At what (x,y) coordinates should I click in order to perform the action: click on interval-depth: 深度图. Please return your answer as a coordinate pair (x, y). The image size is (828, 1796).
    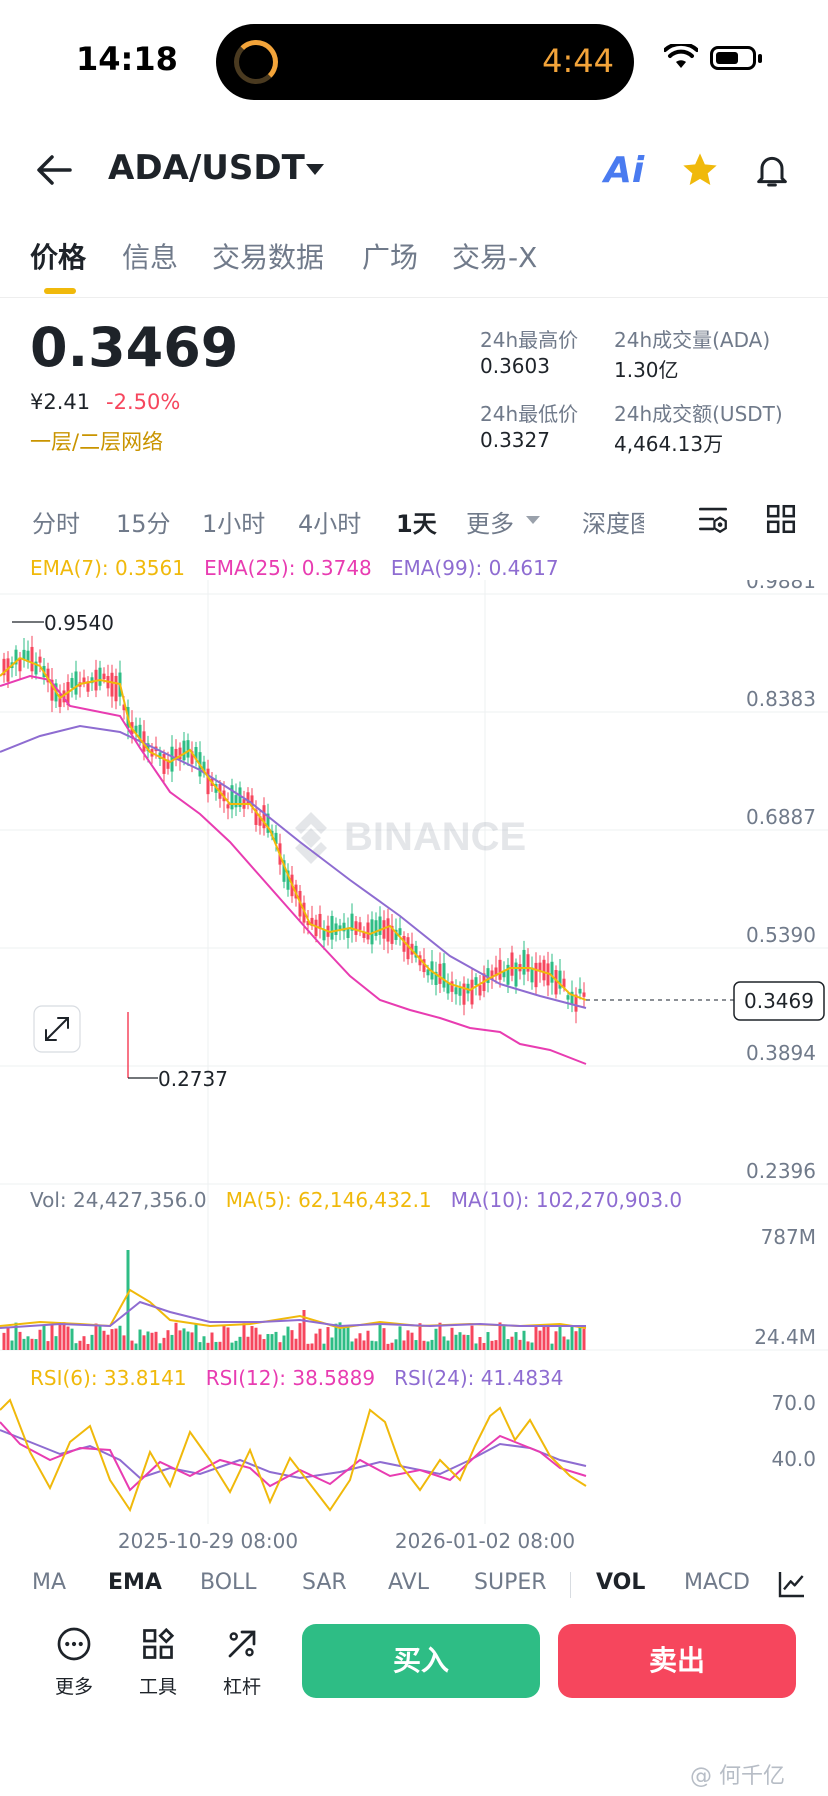
    Looking at the image, I should click on (613, 524).